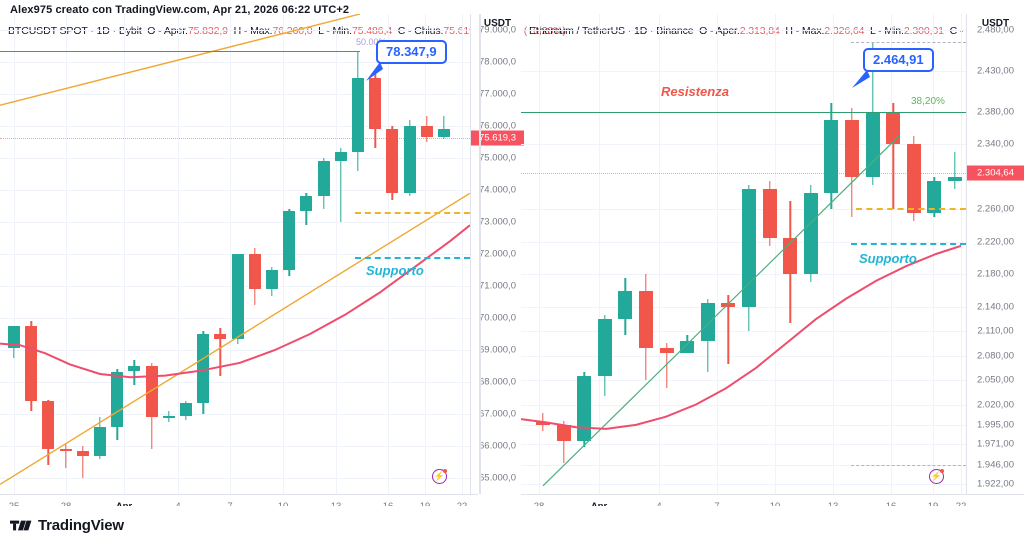 The image size is (1024, 546). I want to click on legend-interval: 1D, so click(103, 31).